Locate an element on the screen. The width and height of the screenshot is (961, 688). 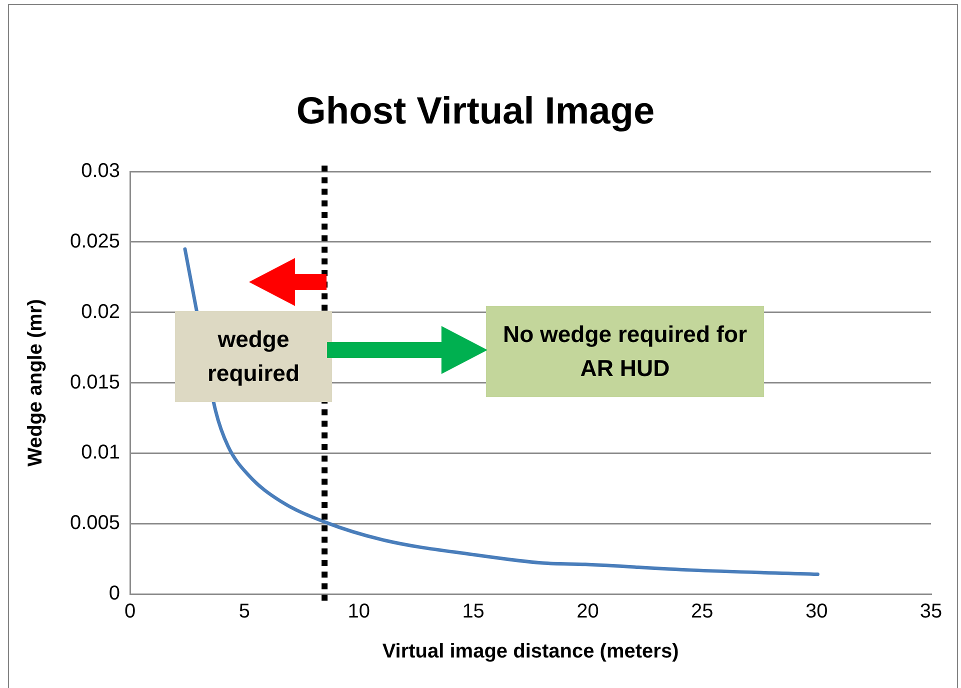
x-axis-title: Virtual image distance (meters) is located at coordinates (530, 651).